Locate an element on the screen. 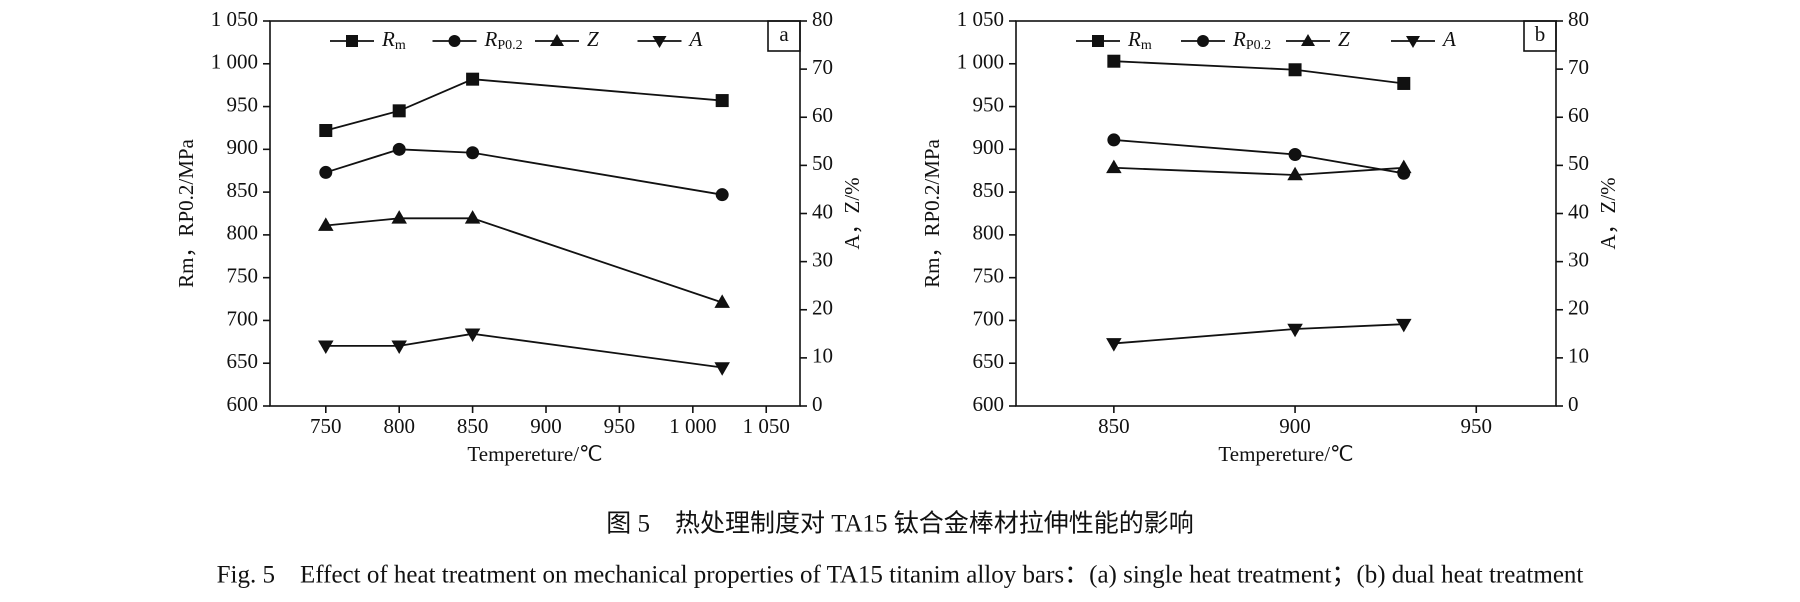 The image size is (1800, 602). panel-label: a is located at coordinates (784, 34).